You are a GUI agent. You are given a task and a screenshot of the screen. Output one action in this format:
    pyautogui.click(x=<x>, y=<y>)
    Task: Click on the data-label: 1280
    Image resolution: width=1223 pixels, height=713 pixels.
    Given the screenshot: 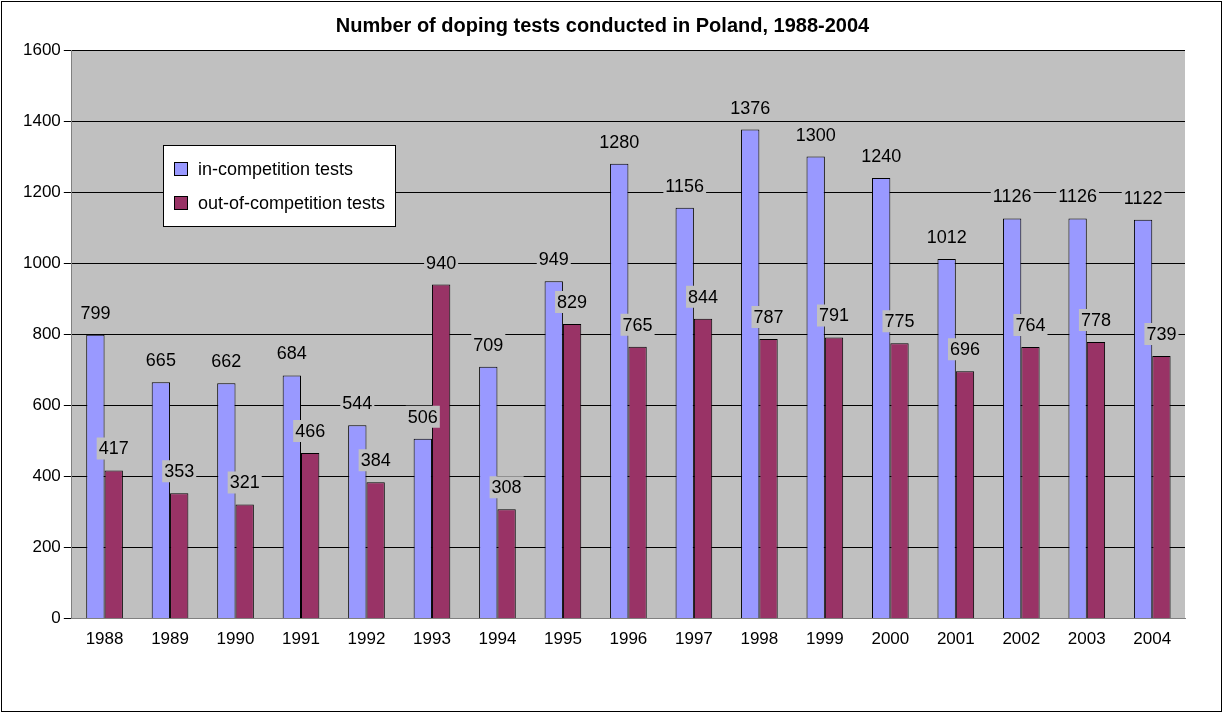 What is the action you would take?
    pyautogui.click(x=619, y=141)
    